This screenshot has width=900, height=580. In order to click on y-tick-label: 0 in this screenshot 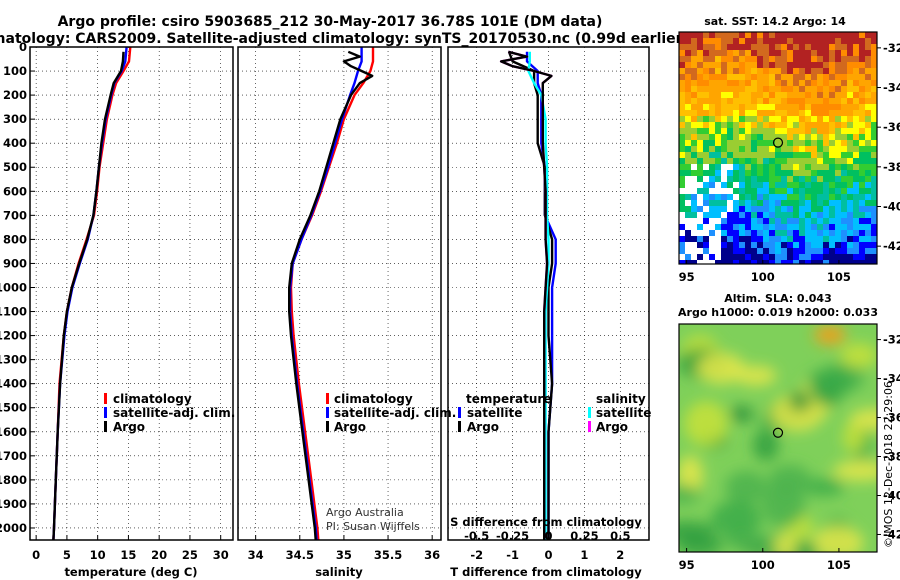, I will do `click(23, 47)`.